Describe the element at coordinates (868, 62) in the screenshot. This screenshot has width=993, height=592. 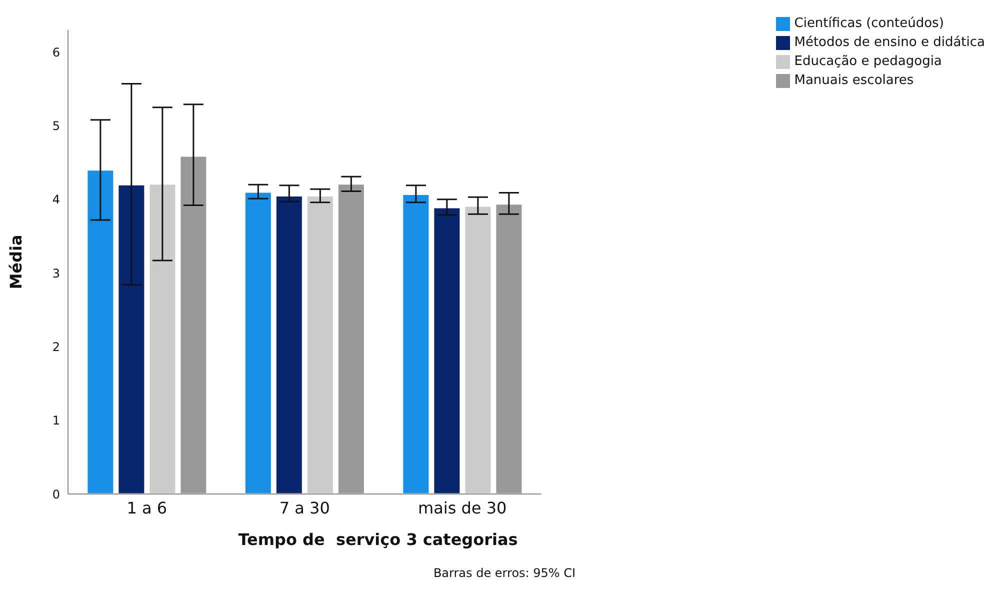
I see `legend-label: Educação e pedagogia` at that location.